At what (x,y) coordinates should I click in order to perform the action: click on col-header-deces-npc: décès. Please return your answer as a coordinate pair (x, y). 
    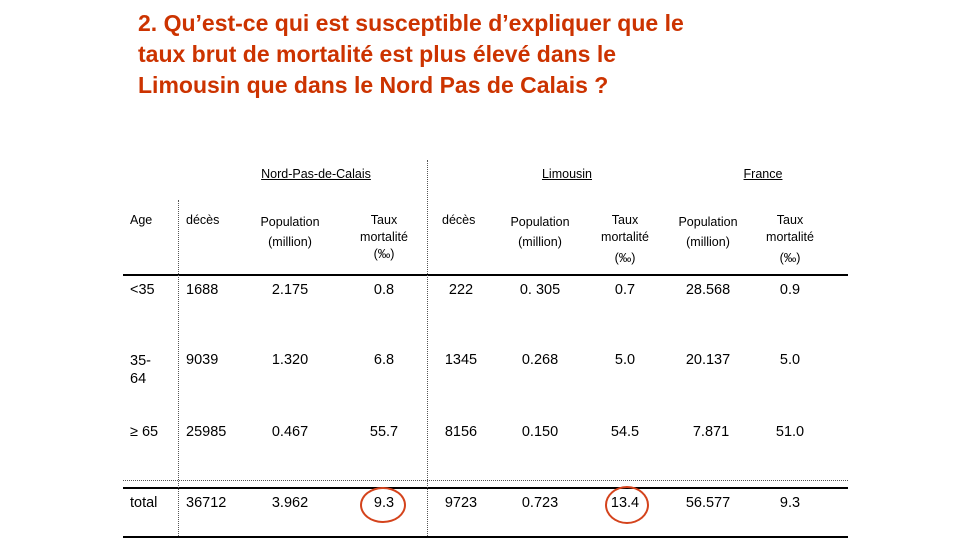
    Looking at the image, I should click on (203, 220).